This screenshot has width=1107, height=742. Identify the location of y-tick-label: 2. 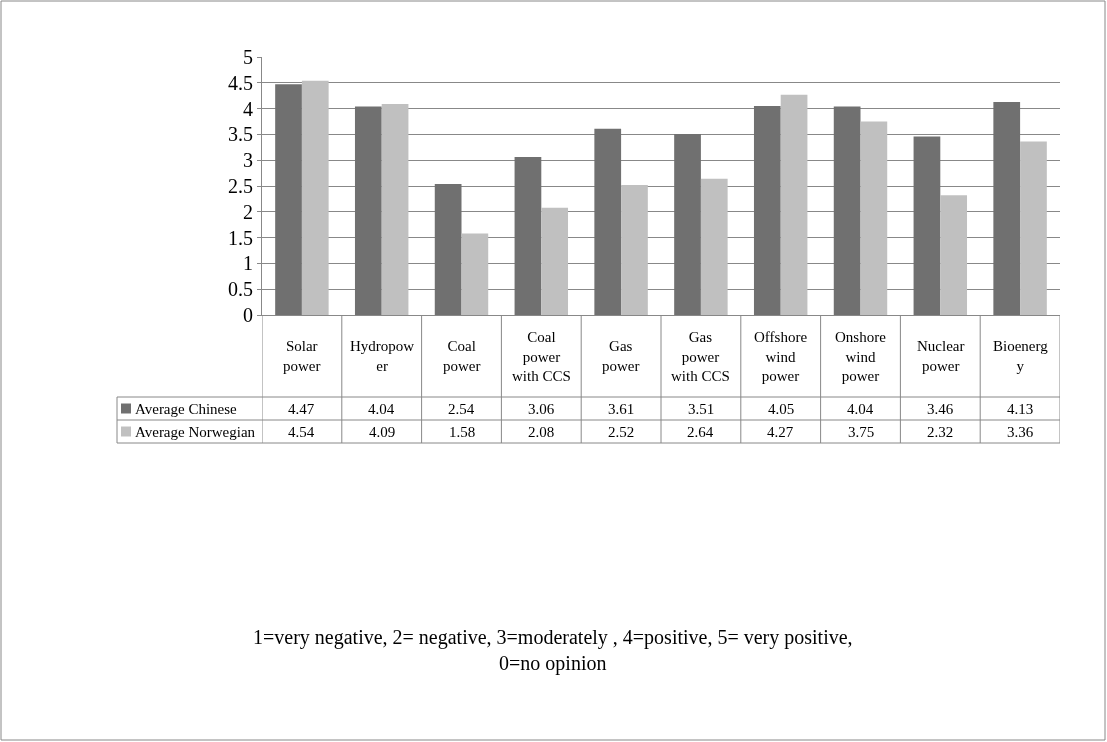
(248, 211).